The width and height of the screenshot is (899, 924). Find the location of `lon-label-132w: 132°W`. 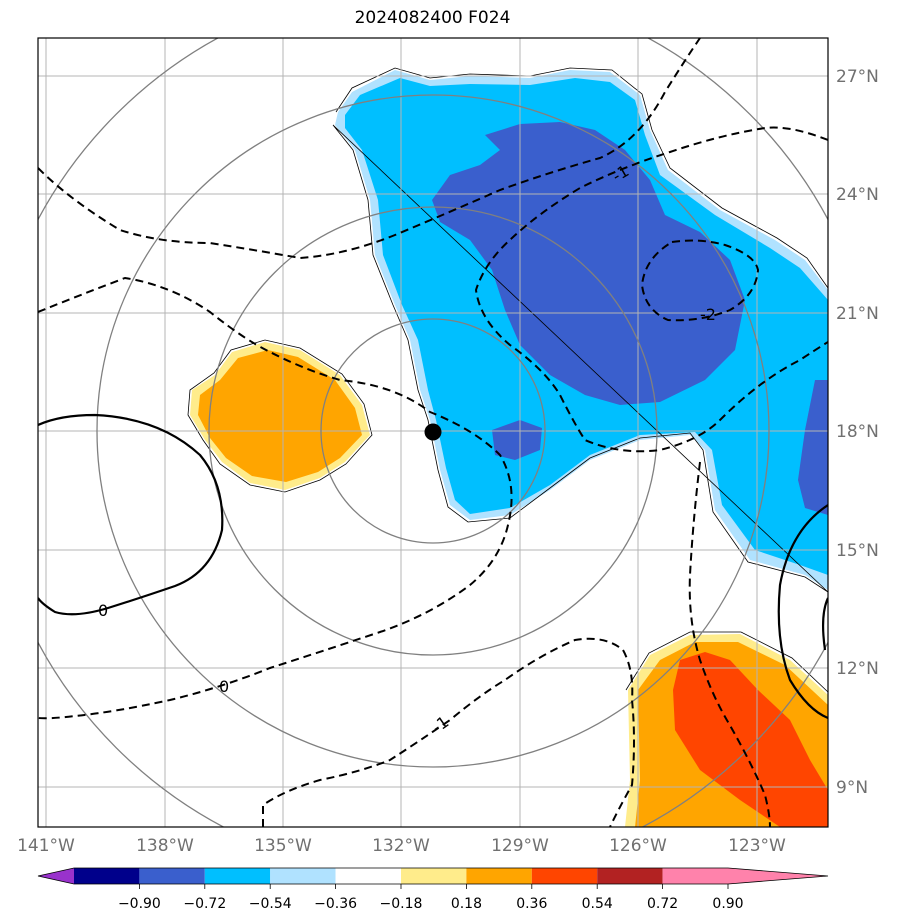

lon-label-132w: 132°W is located at coordinates (401, 846).